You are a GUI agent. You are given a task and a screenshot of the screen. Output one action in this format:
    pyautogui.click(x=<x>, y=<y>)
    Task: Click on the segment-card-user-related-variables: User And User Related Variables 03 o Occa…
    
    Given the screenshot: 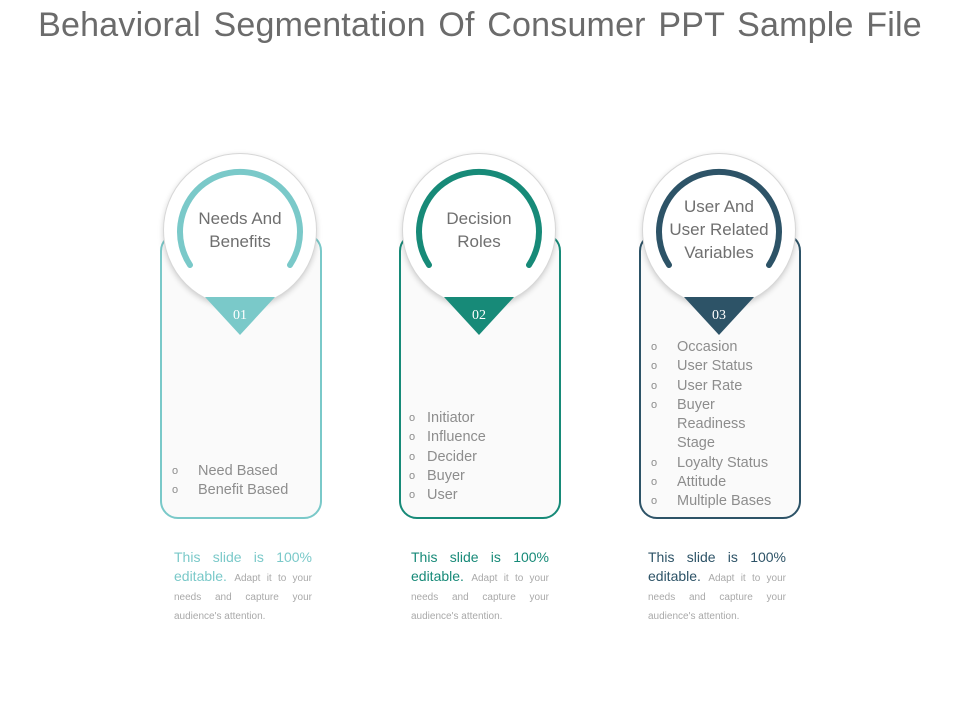 What is the action you would take?
    pyautogui.click(x=721, y=337)
    